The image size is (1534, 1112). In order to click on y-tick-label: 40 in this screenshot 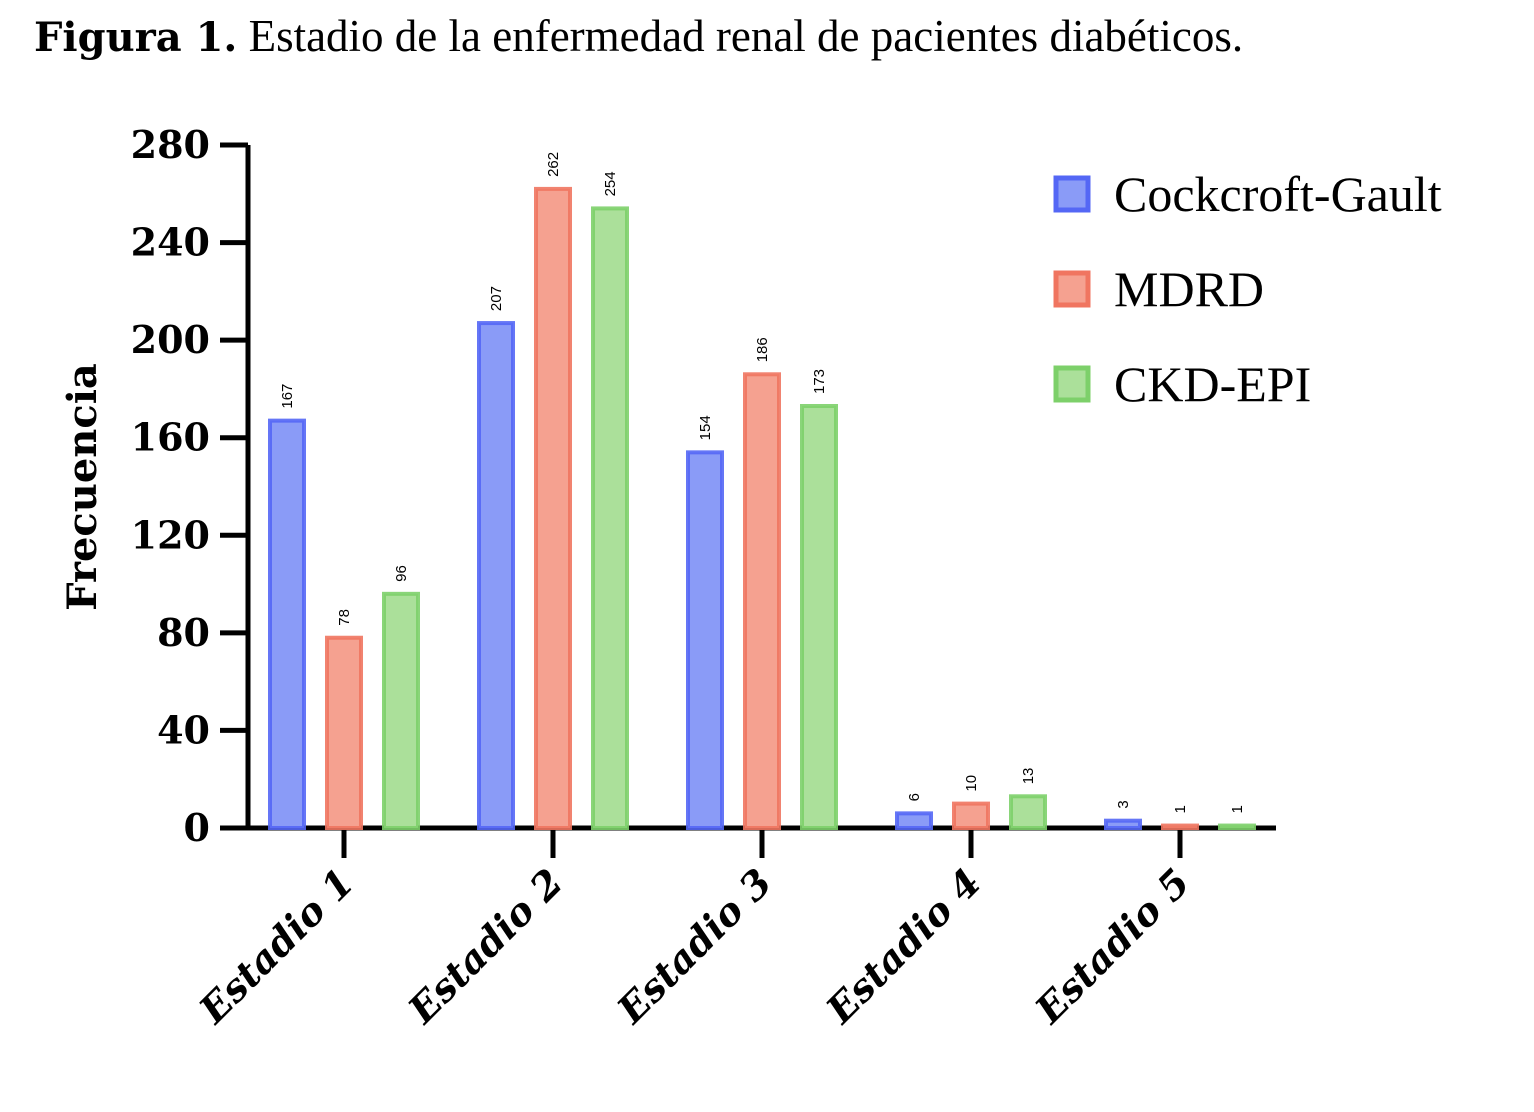, I will do `click(183, 729)`.